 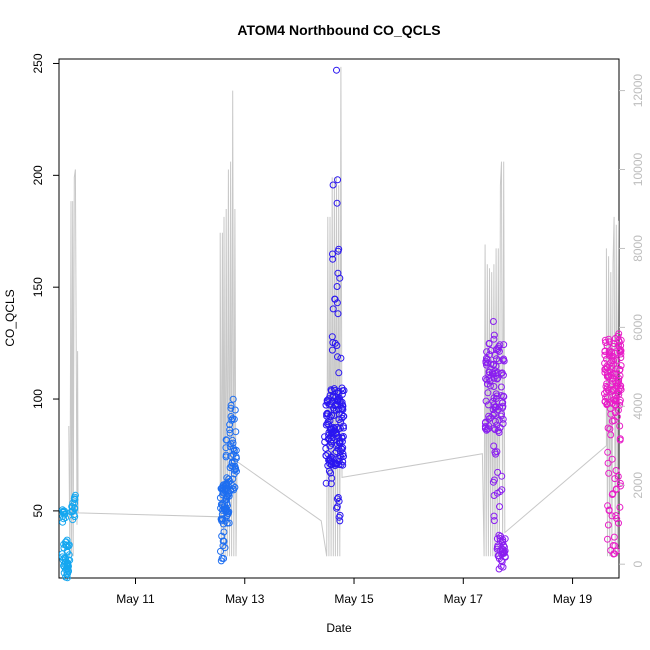 I want to click on y-tick-label: 100, so click(x=38, y=399).